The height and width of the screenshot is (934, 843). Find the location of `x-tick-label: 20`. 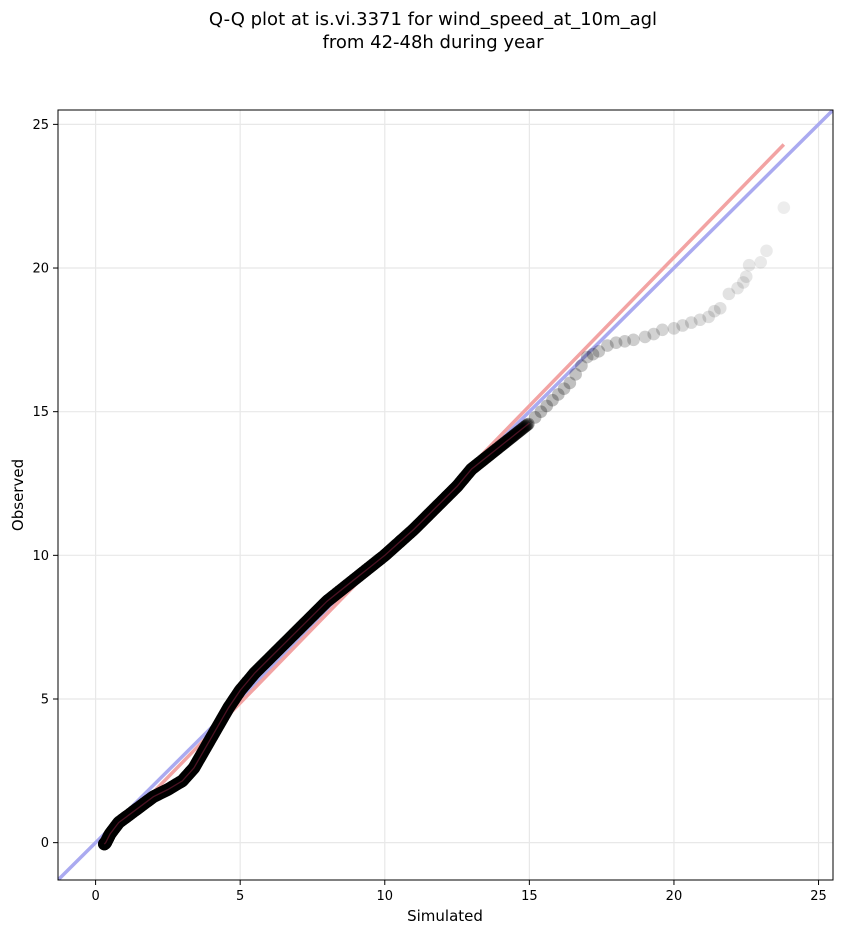

x-tick-label: 20 is located at coordinates (674, 896).